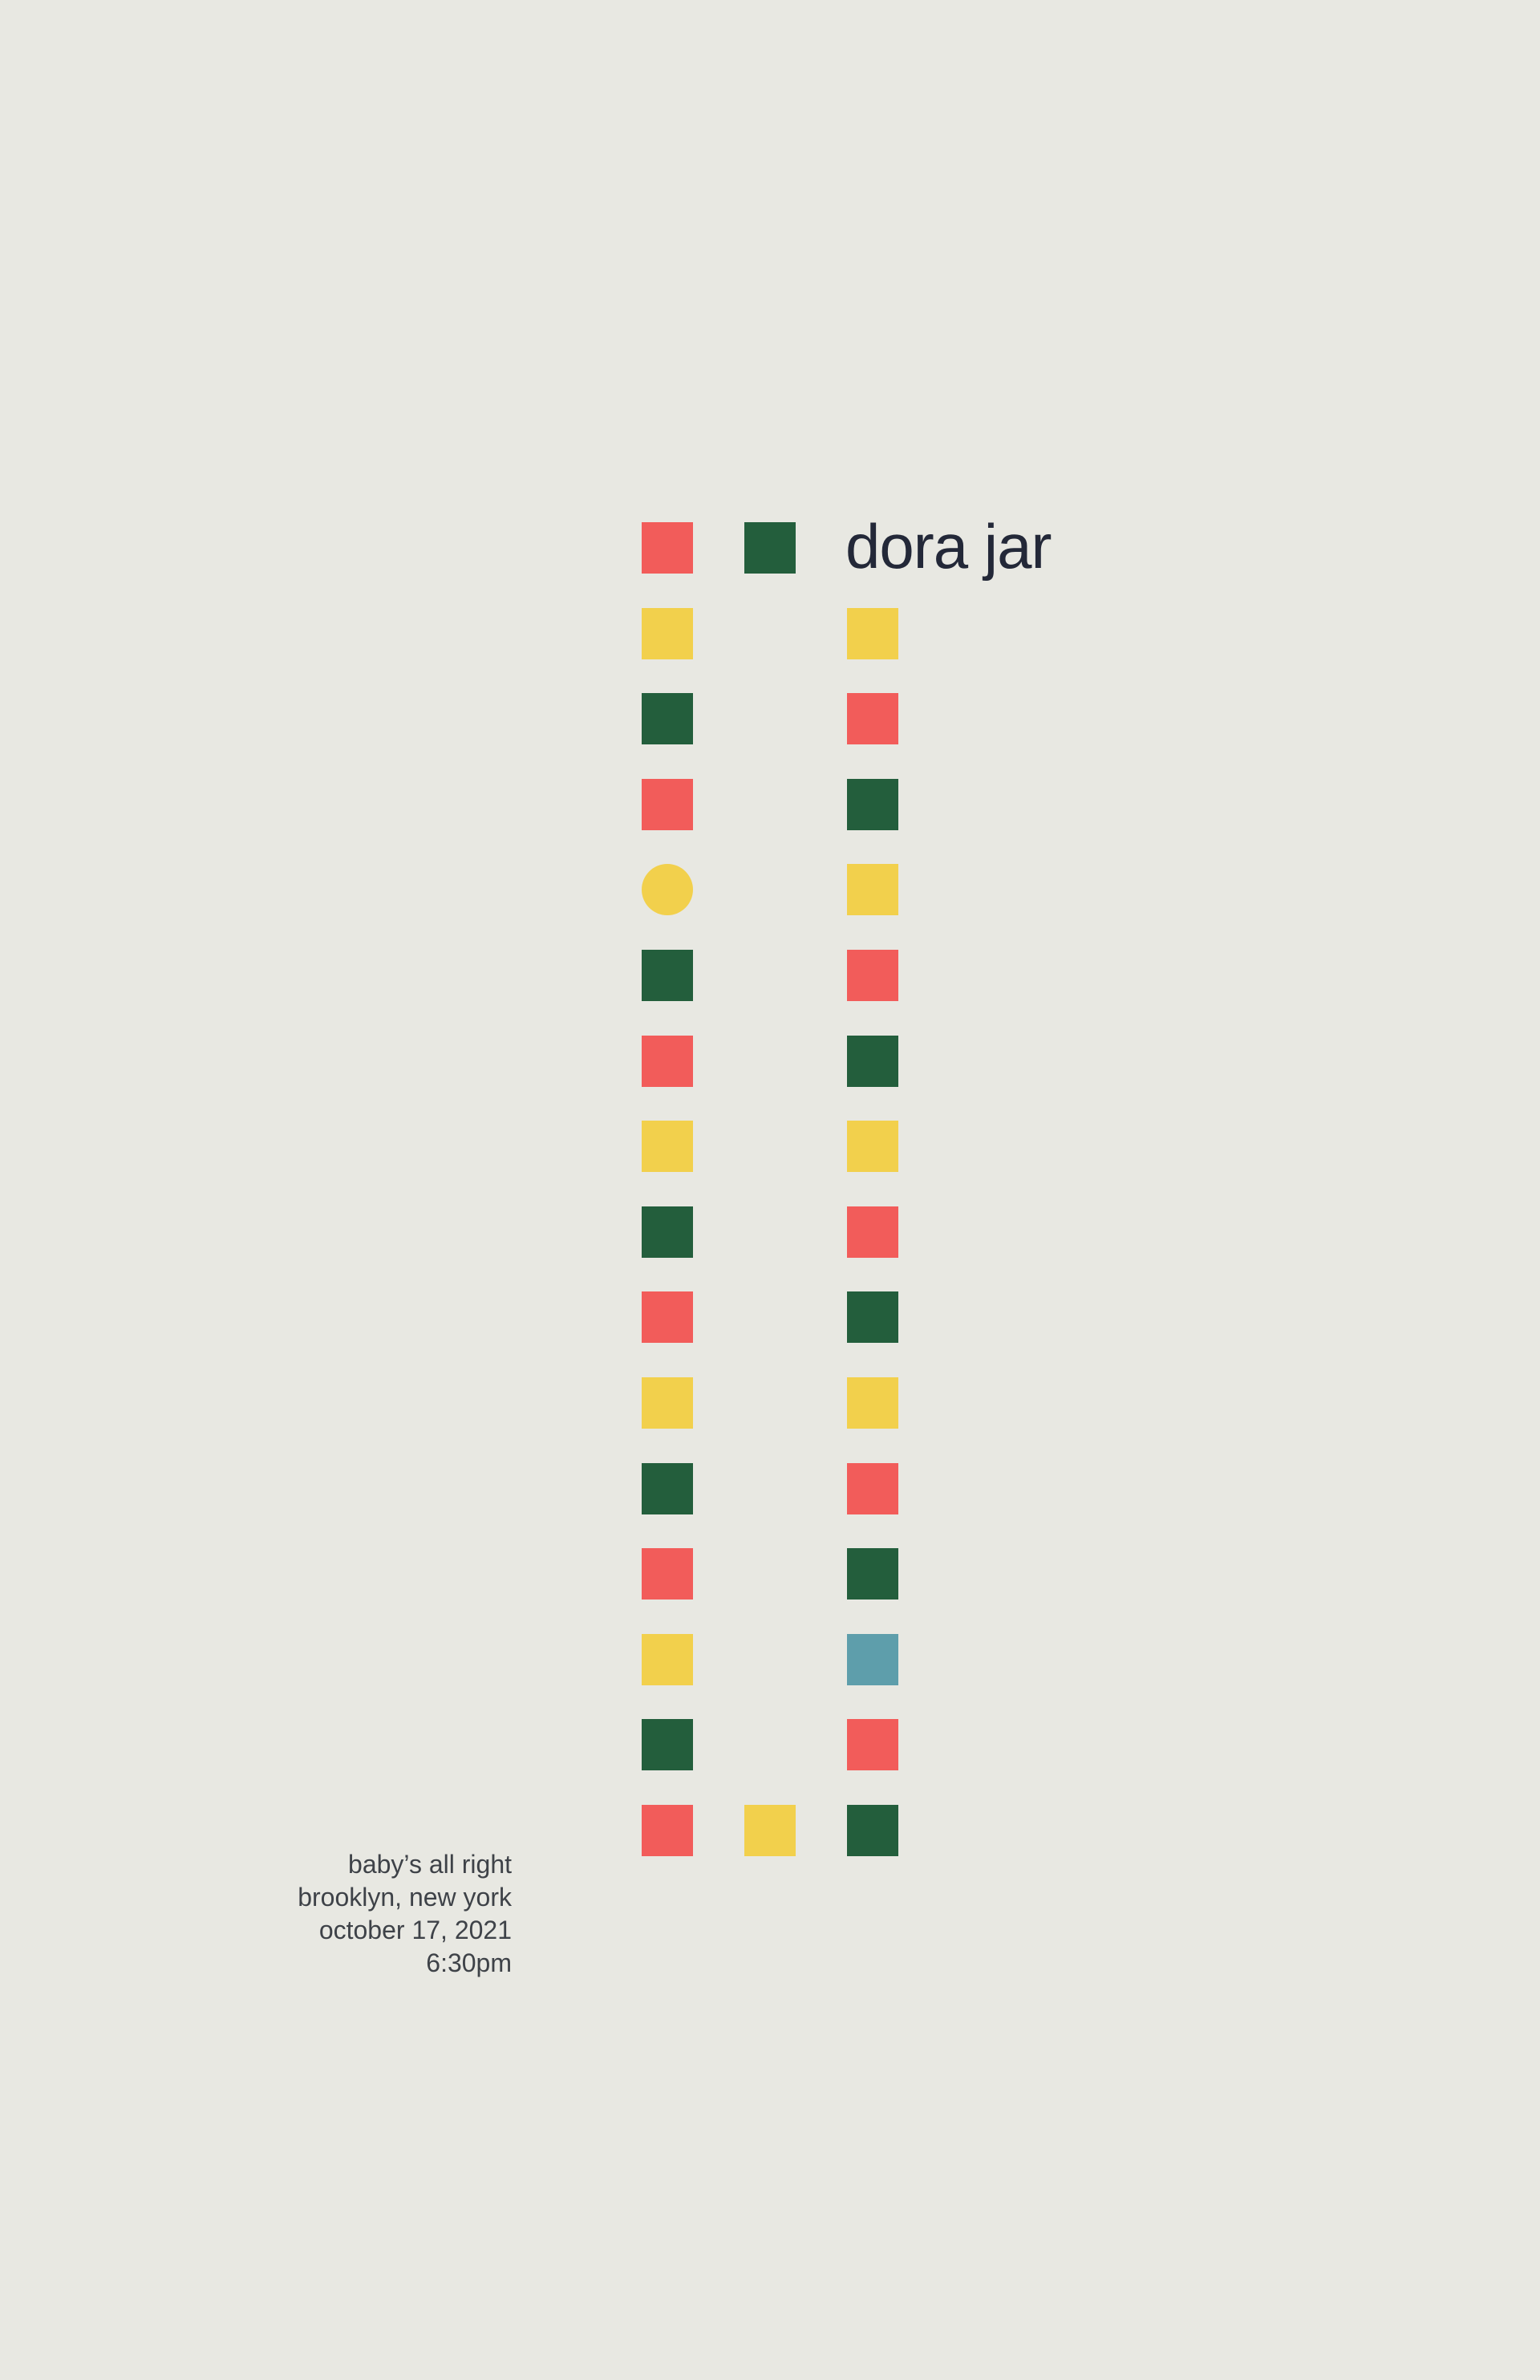  Describe the element at coordinates (667, 890) in the screenshot. I see `left-column-tile-circle` at that location.